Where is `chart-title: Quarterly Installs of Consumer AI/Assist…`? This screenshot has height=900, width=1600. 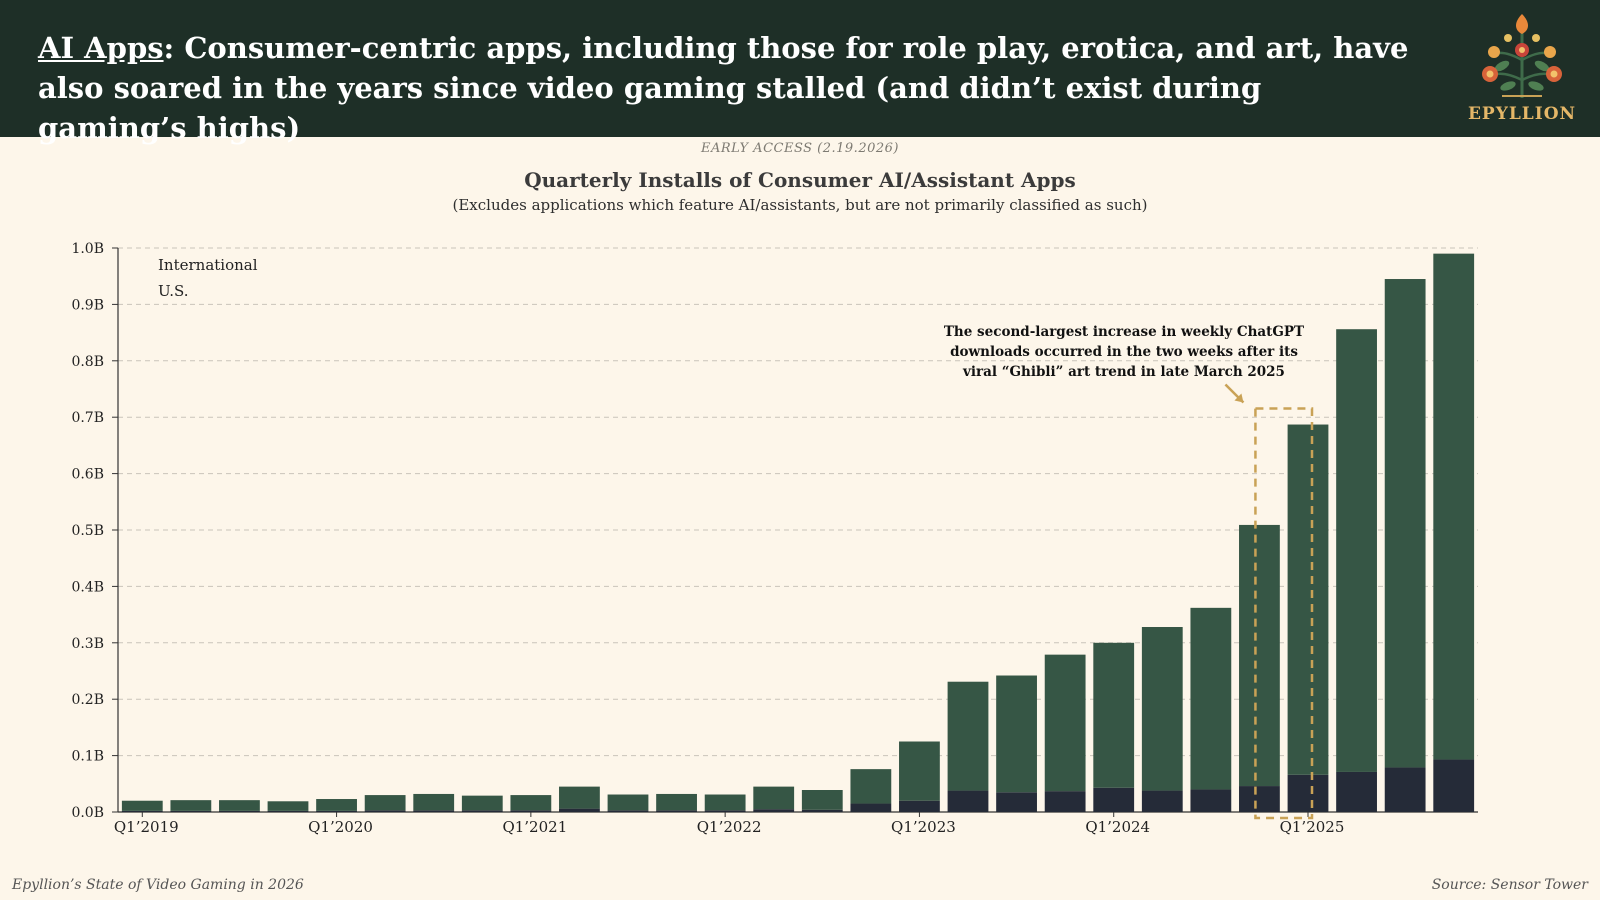
chart-title: Quarterly Installs of Consumer AI/Assist… is located at coordinates (800, 180).